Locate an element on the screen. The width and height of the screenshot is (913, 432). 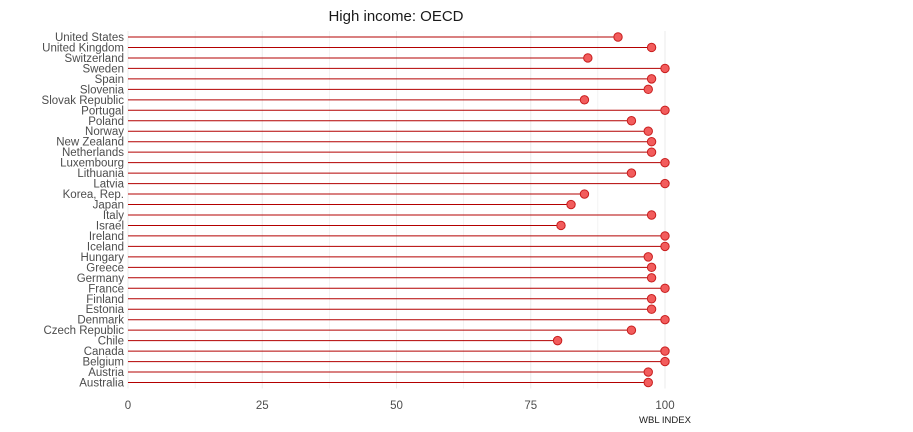
category-label: New Zealand is located at coordinates (90, 143).